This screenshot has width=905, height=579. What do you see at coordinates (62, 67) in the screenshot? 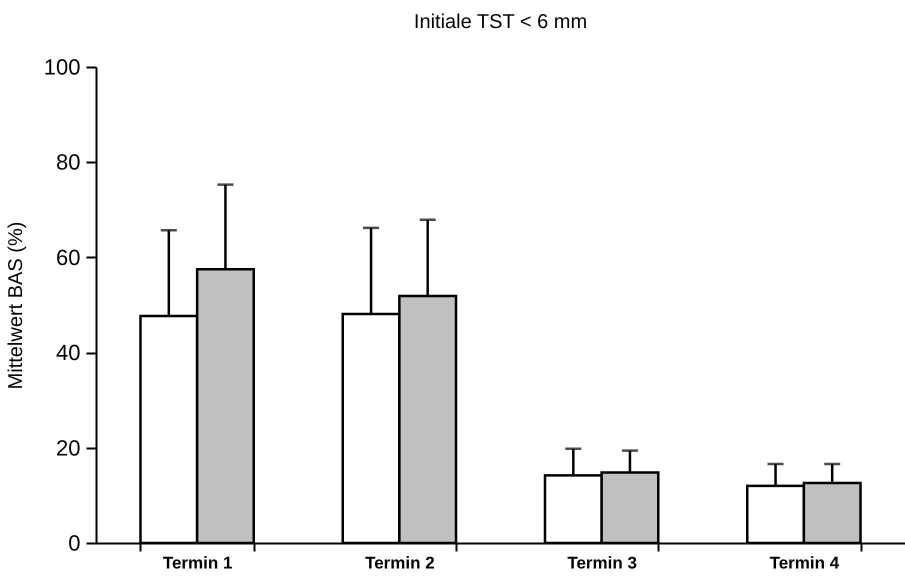
I see `y-tick-label: 100` at bounding box center [62, 67].